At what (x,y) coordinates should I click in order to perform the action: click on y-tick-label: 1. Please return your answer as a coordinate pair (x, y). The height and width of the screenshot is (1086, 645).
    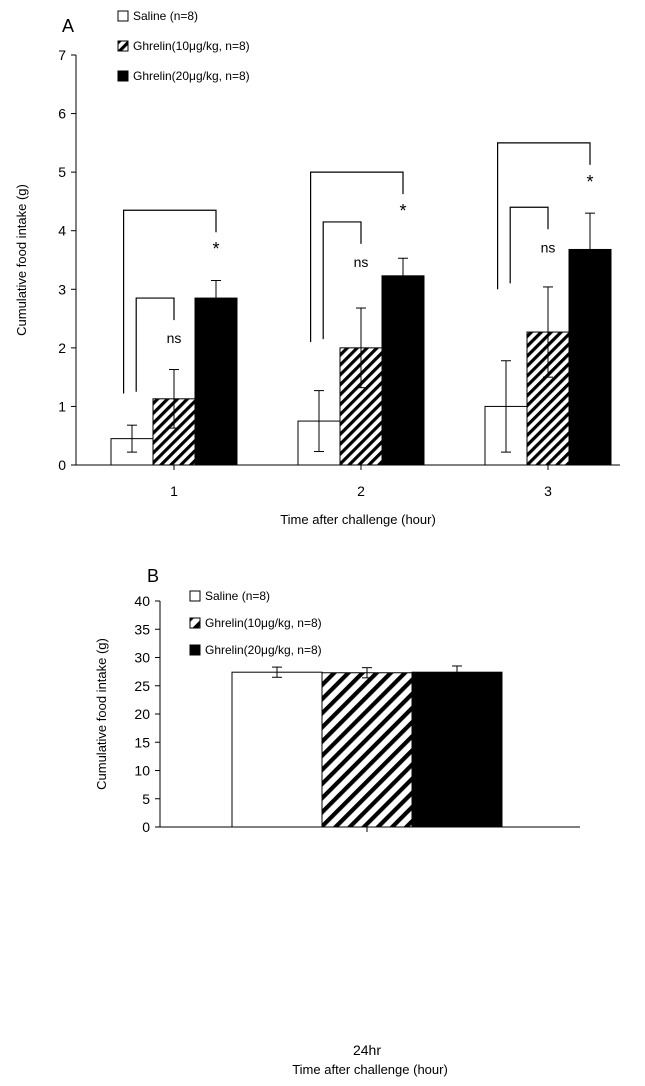
    Looking at the image, I should click on (62, 406).